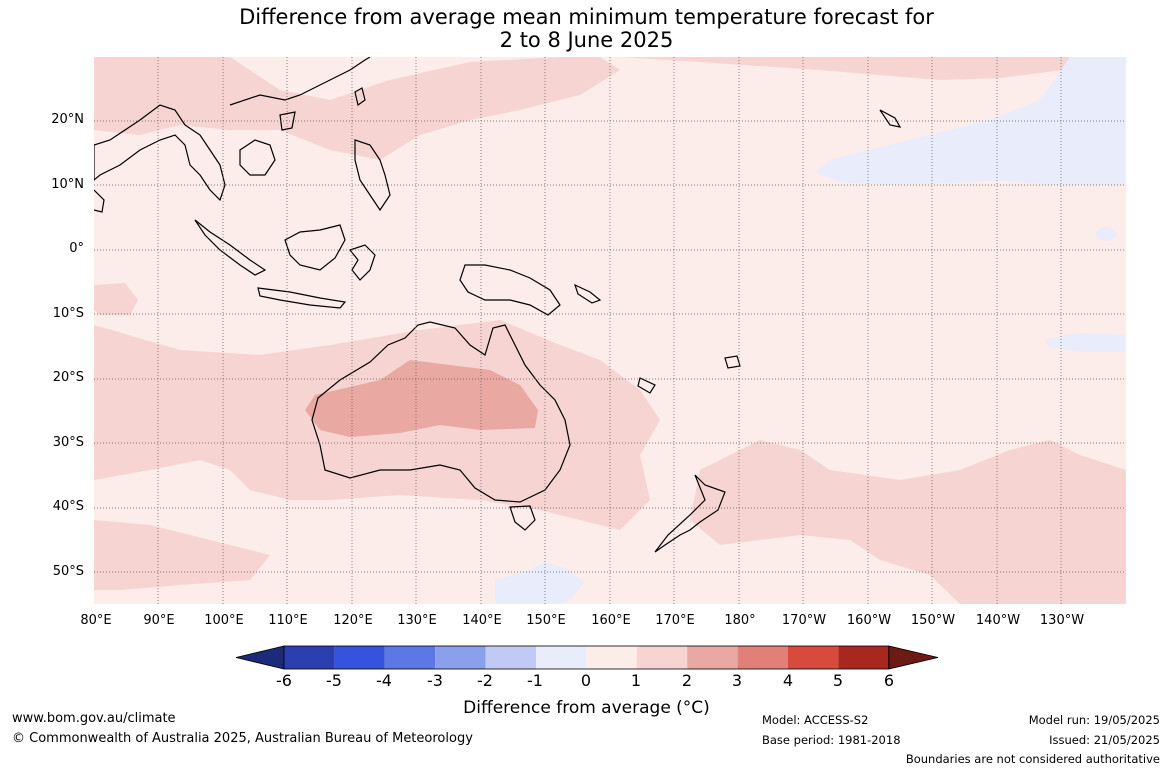 The image size is (1173, 770). Describe the element at coordinates (933, 620) in the screenshot. I see `lon-label-150w: 150°W` at that location.